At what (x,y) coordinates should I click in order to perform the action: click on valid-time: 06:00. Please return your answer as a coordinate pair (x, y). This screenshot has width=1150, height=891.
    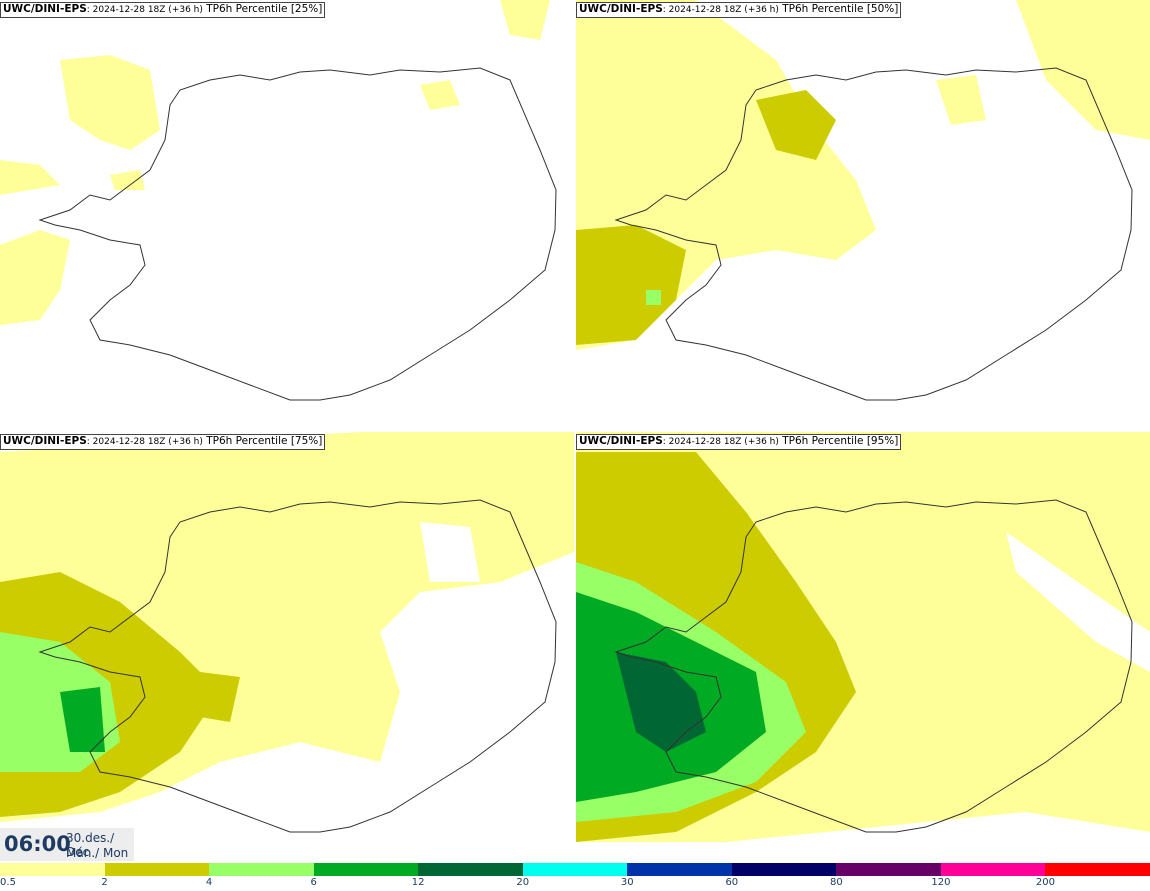
    Looking at the image, I should click on (37, 844).